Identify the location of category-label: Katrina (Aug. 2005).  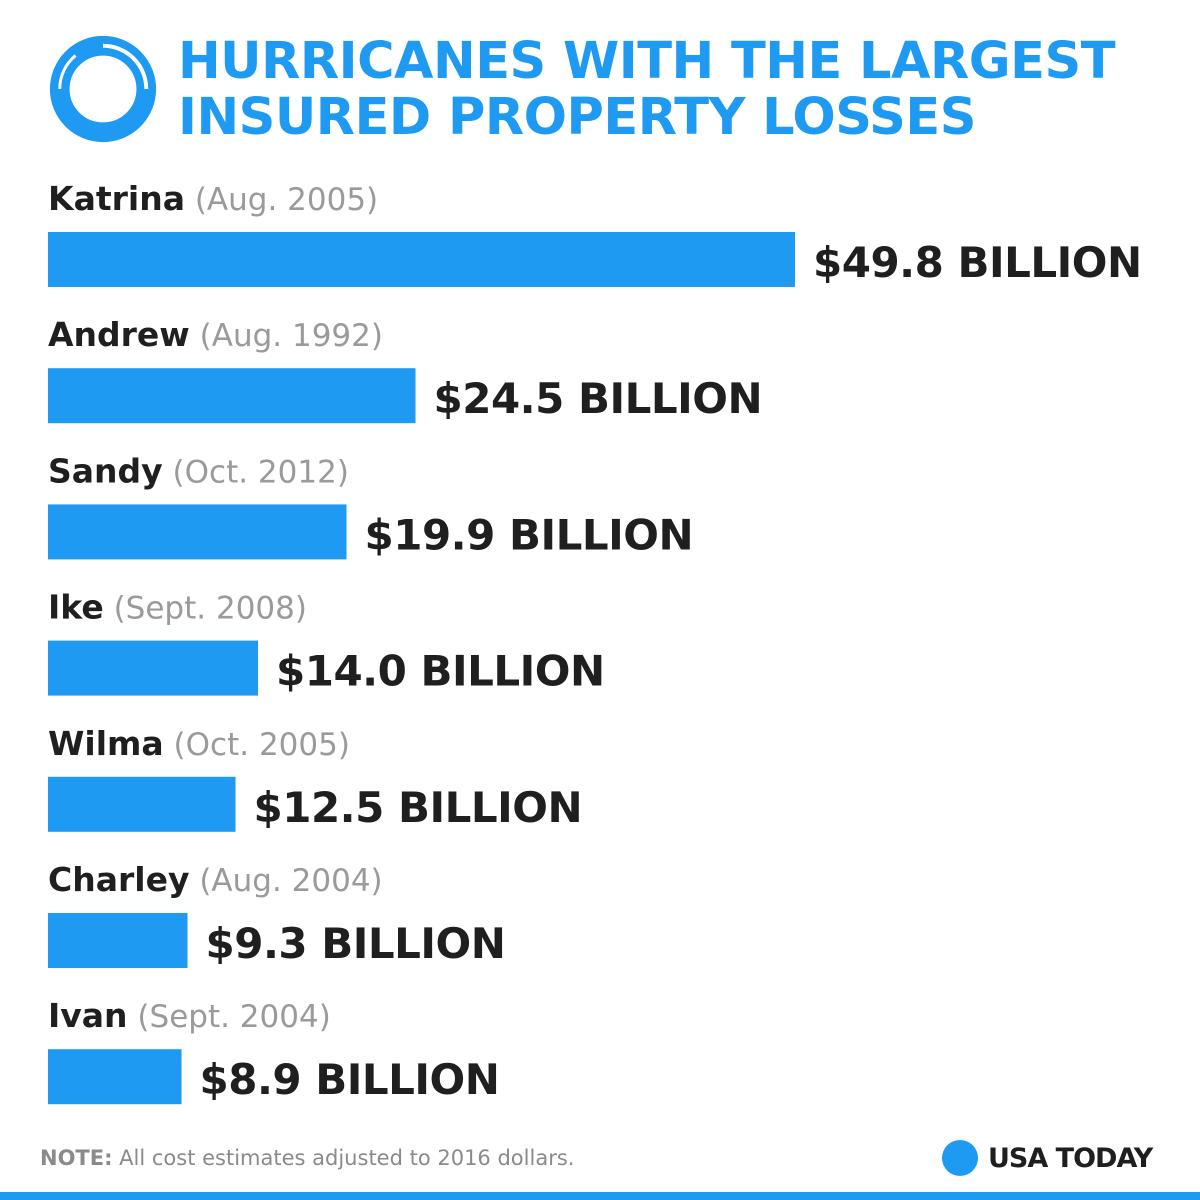
(213, 198).